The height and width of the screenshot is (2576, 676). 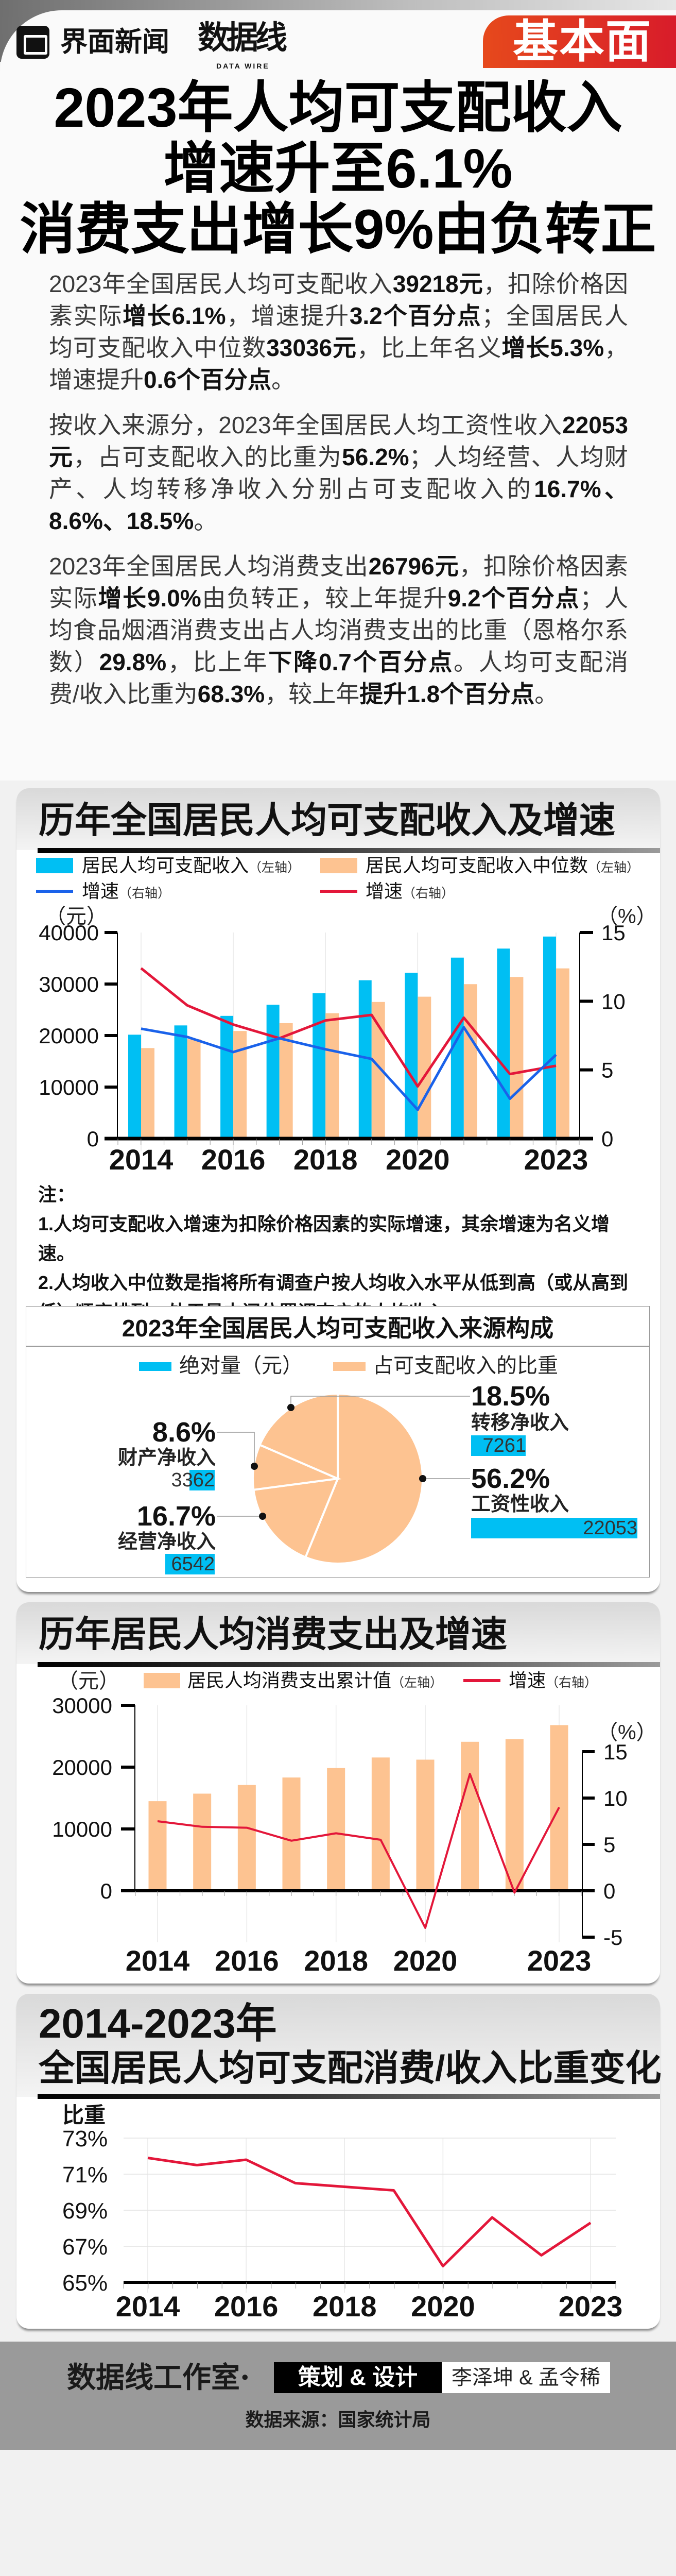 I want to click on y-tick-label: 73%, so click(x=85, y=2138).